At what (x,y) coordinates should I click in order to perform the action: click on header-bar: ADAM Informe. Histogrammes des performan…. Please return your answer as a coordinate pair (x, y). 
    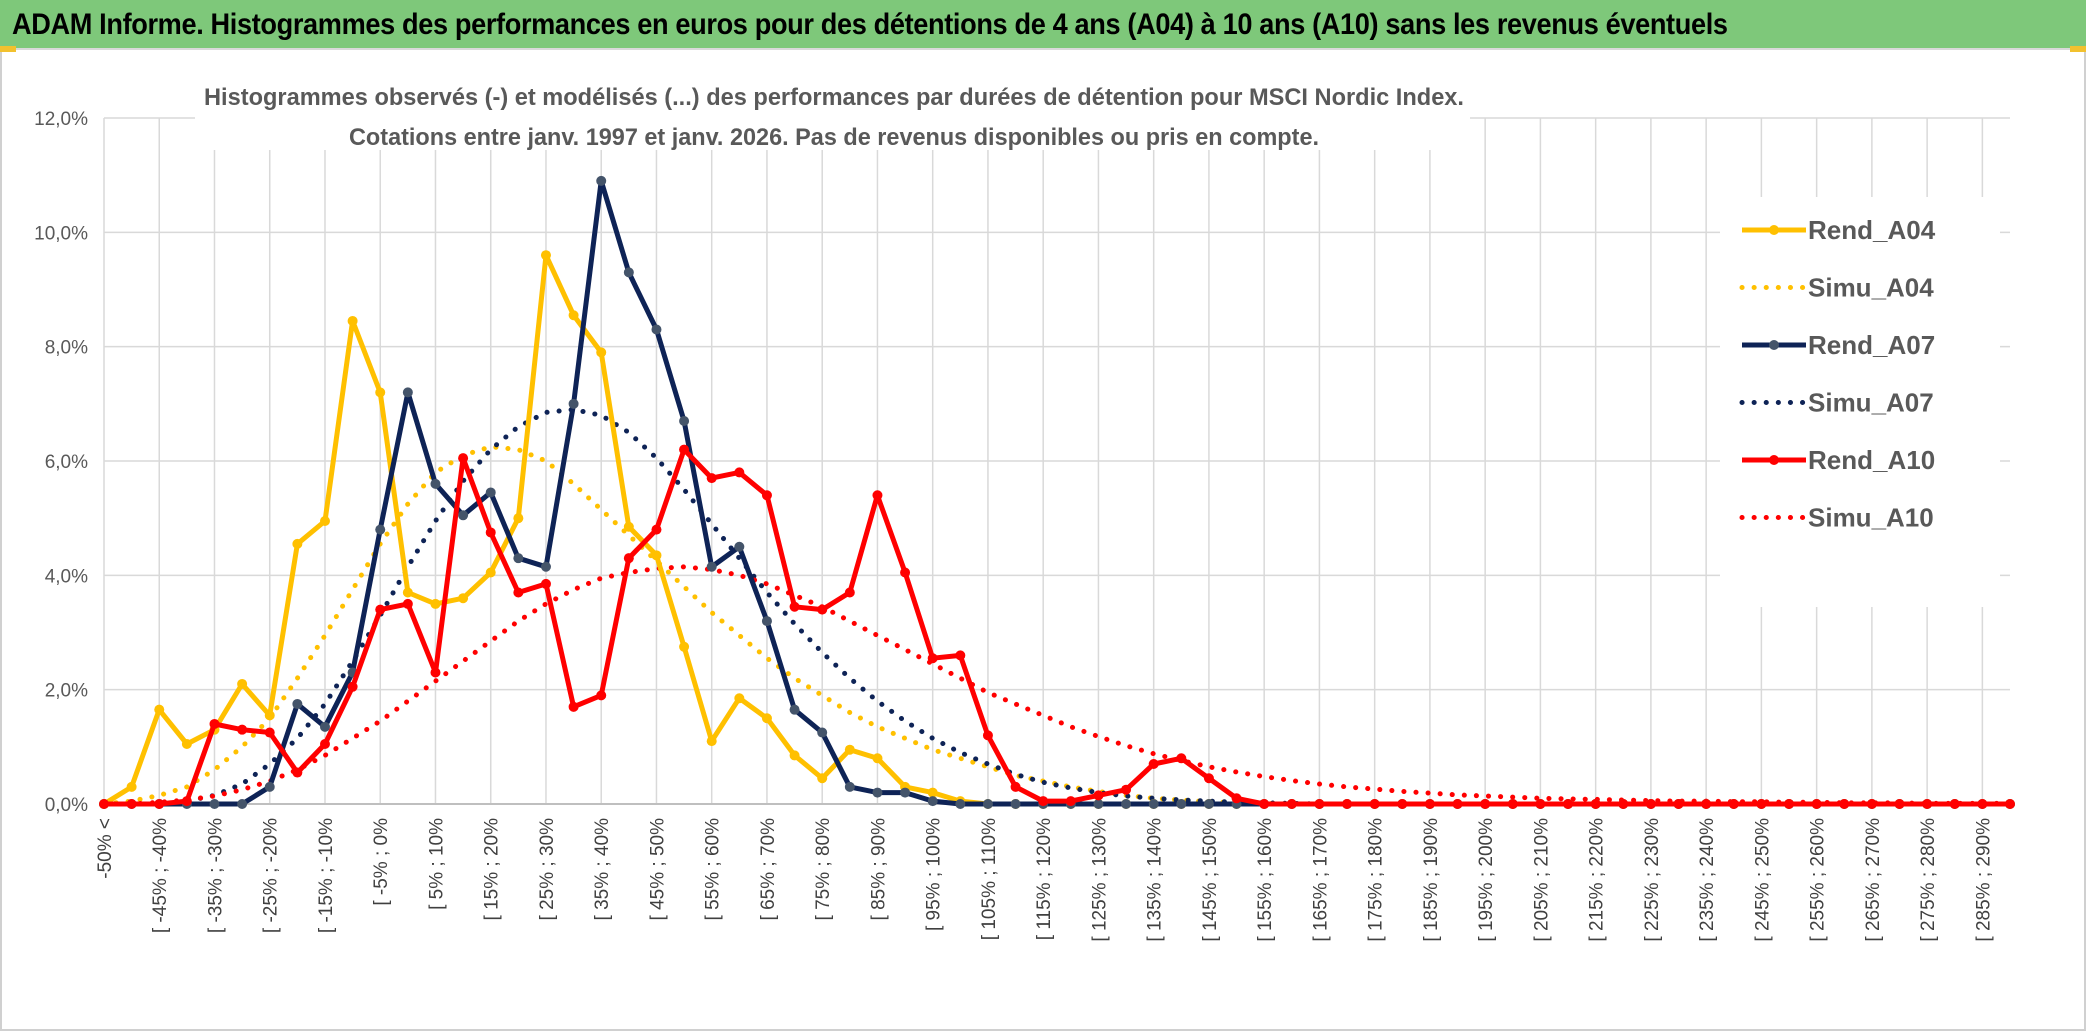
    Looking at the image, I should click on (1043, 25).